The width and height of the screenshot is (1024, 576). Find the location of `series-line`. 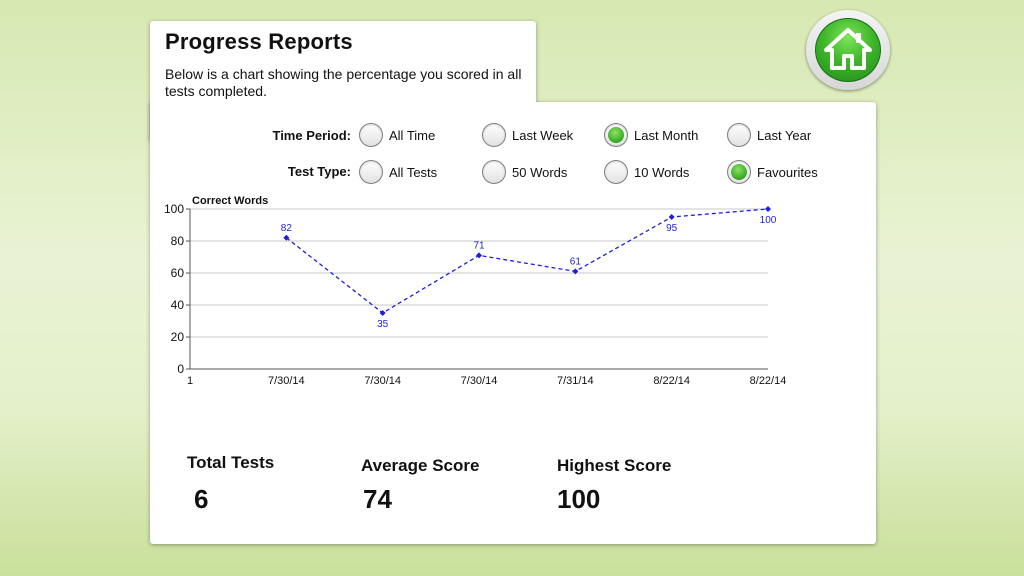

series-line is located at coordinates (527, 261).